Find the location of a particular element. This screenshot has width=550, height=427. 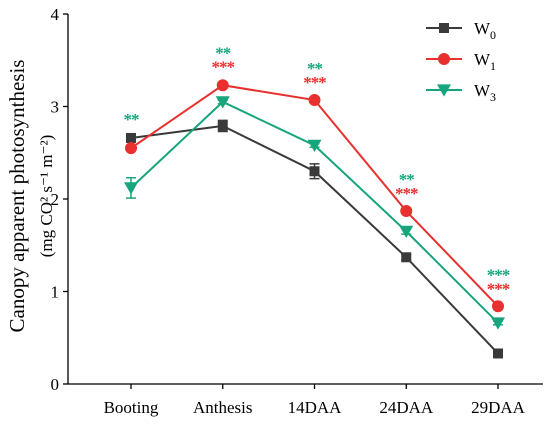

y-axis-title-unit: (mg CO² s⁻¹ m⁻²) is located at coordinates (46, 196).